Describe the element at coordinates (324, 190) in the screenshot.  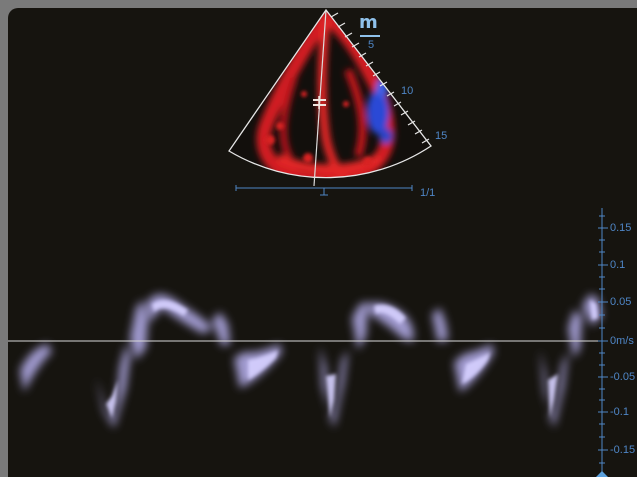
I see `cine-bar` at that location.